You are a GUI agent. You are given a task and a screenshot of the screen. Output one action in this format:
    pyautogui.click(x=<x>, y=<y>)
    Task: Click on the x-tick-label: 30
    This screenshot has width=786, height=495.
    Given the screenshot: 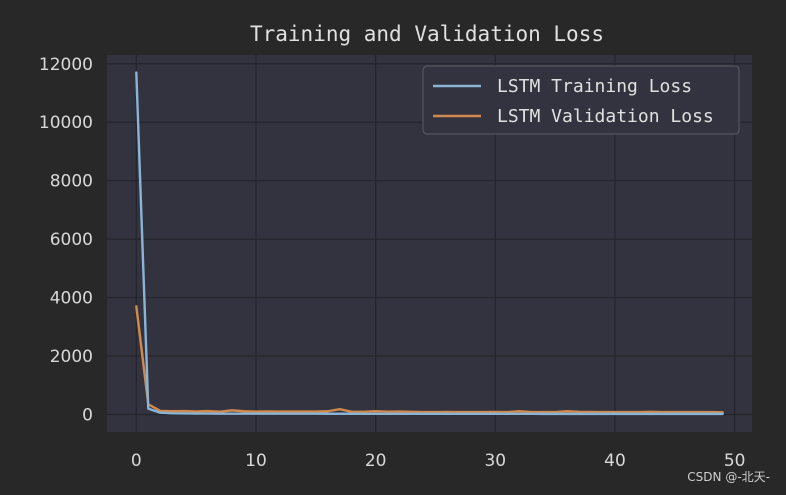 What is the action you would take?
    pyautogui.click(x=495, y=461)
    